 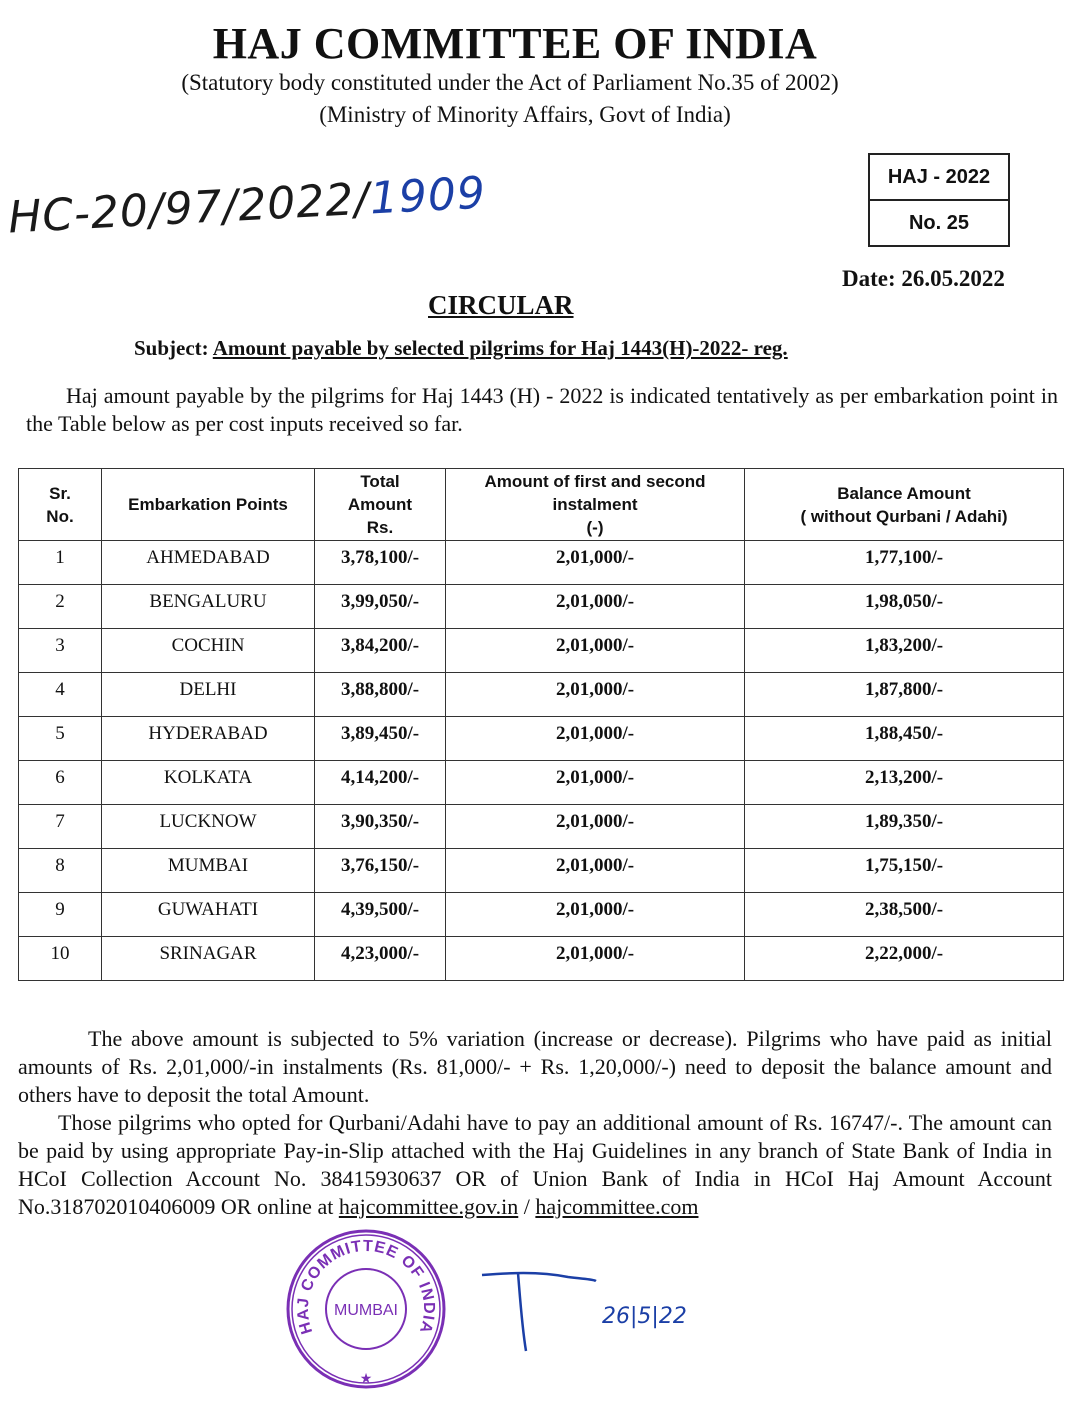 I want to click on stamp-center-text: MUMBAI, so click(x=366, y=1310).